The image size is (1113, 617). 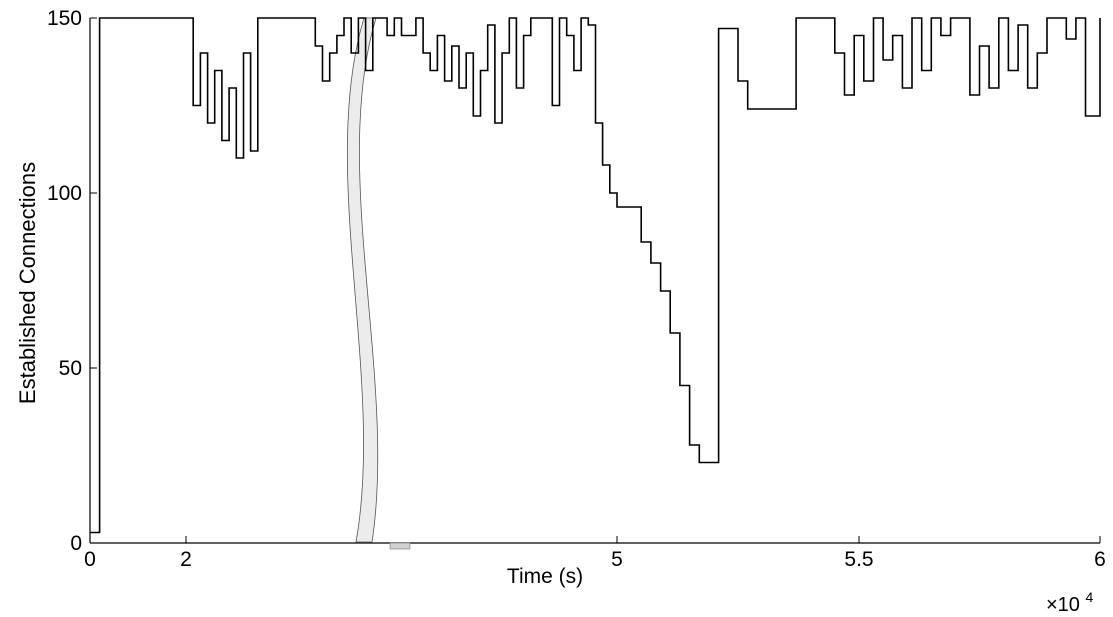 What do you see at coordinates (1090, 597) in the screenshot?
I see `x-axis-exponent-power: 4` at bounding box center [1090, 597].